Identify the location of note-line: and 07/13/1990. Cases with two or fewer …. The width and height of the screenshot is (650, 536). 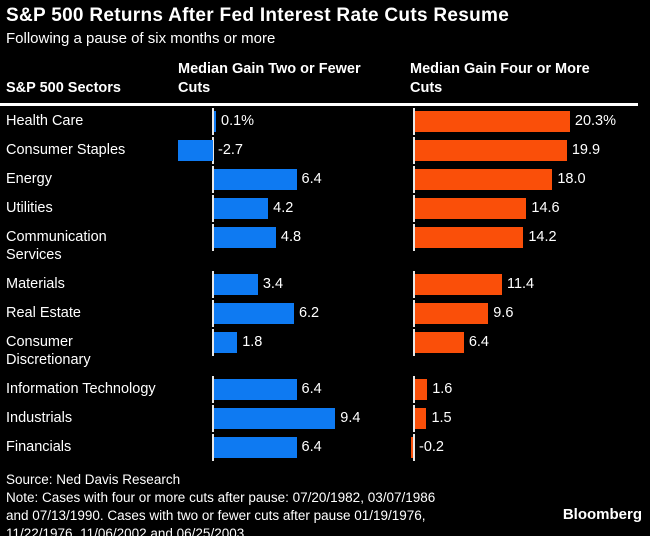
(216, 515).